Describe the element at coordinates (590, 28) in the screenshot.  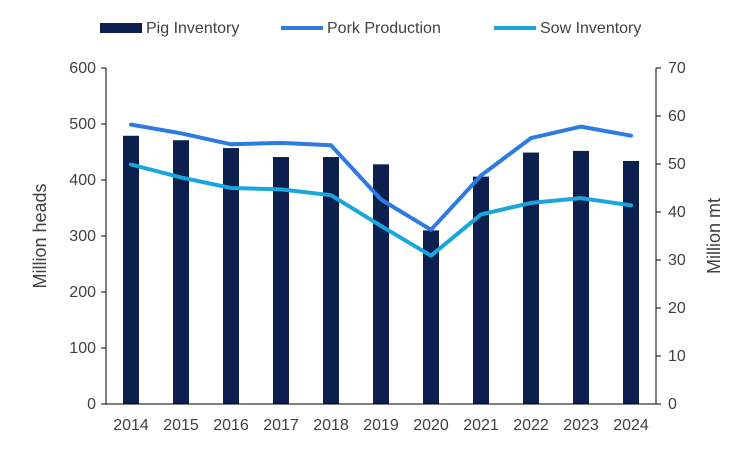
I see `legend-label-sow-inventory: Sow Inventory` at that location.